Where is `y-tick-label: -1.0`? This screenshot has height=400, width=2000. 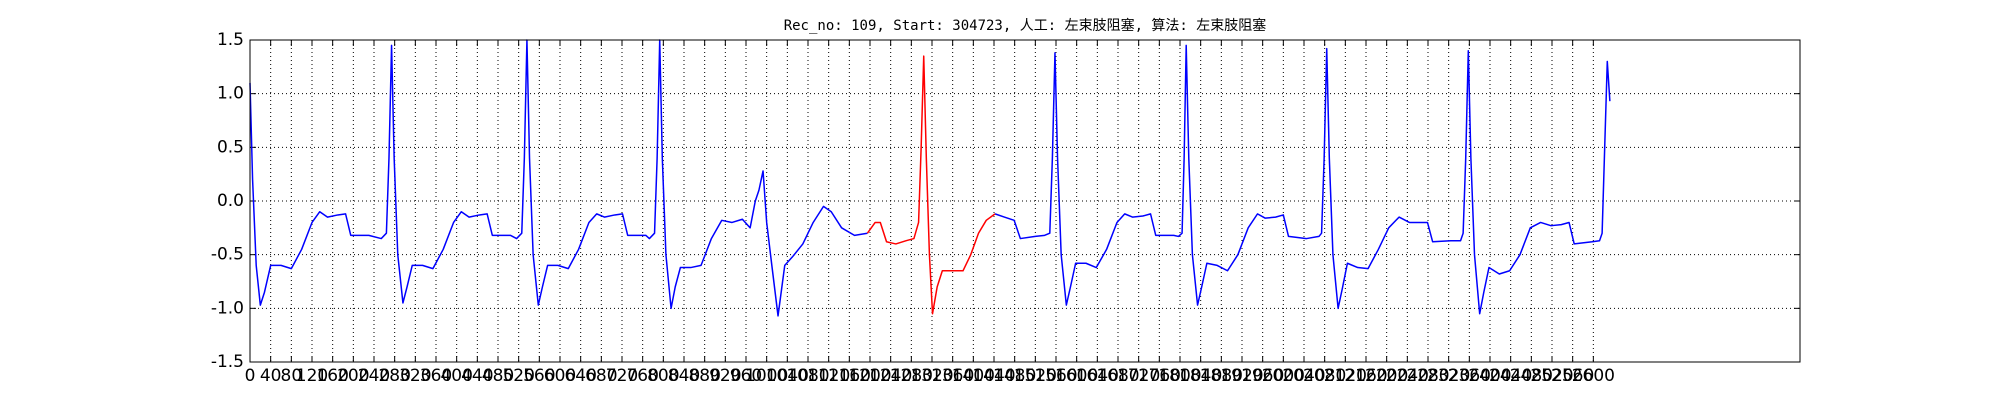 y-tick-label: -1.0 is located at coordinates (227, 308).